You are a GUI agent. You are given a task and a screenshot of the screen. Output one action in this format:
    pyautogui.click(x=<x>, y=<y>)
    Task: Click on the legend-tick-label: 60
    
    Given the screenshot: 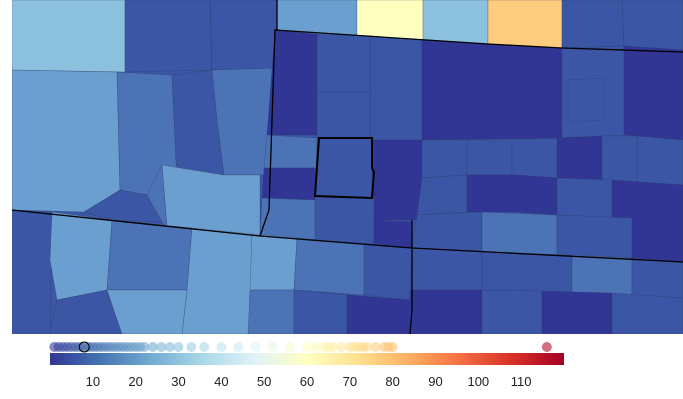 What is the action you would take?
    pyautogui.click(x=307, y=381)
    